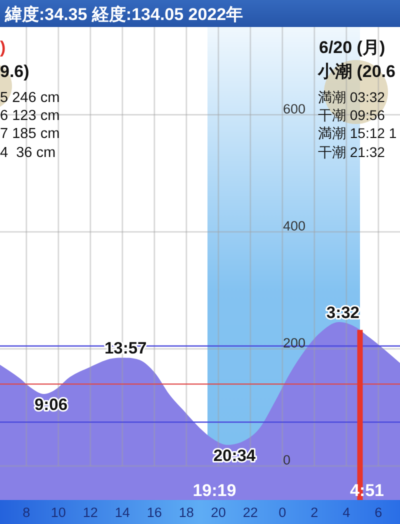 The image size is (400, 524). I want to click on x-tick-label: 22, so click(250, 512).